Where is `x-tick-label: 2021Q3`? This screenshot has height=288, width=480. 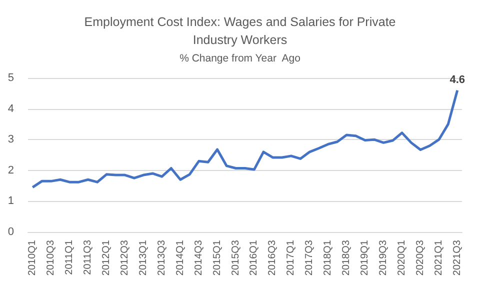 x-tick-label: 2021Q3 is located at coordinates (457, 258).